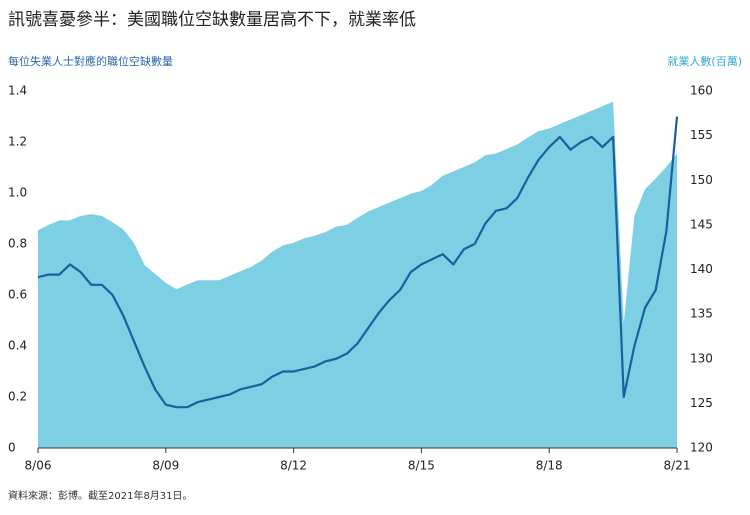 This screenshot has height=515, width=750. Describe the element at coordinates (293, 466) in the screenshot. I see `x-tick-label: 8/12` at that location.